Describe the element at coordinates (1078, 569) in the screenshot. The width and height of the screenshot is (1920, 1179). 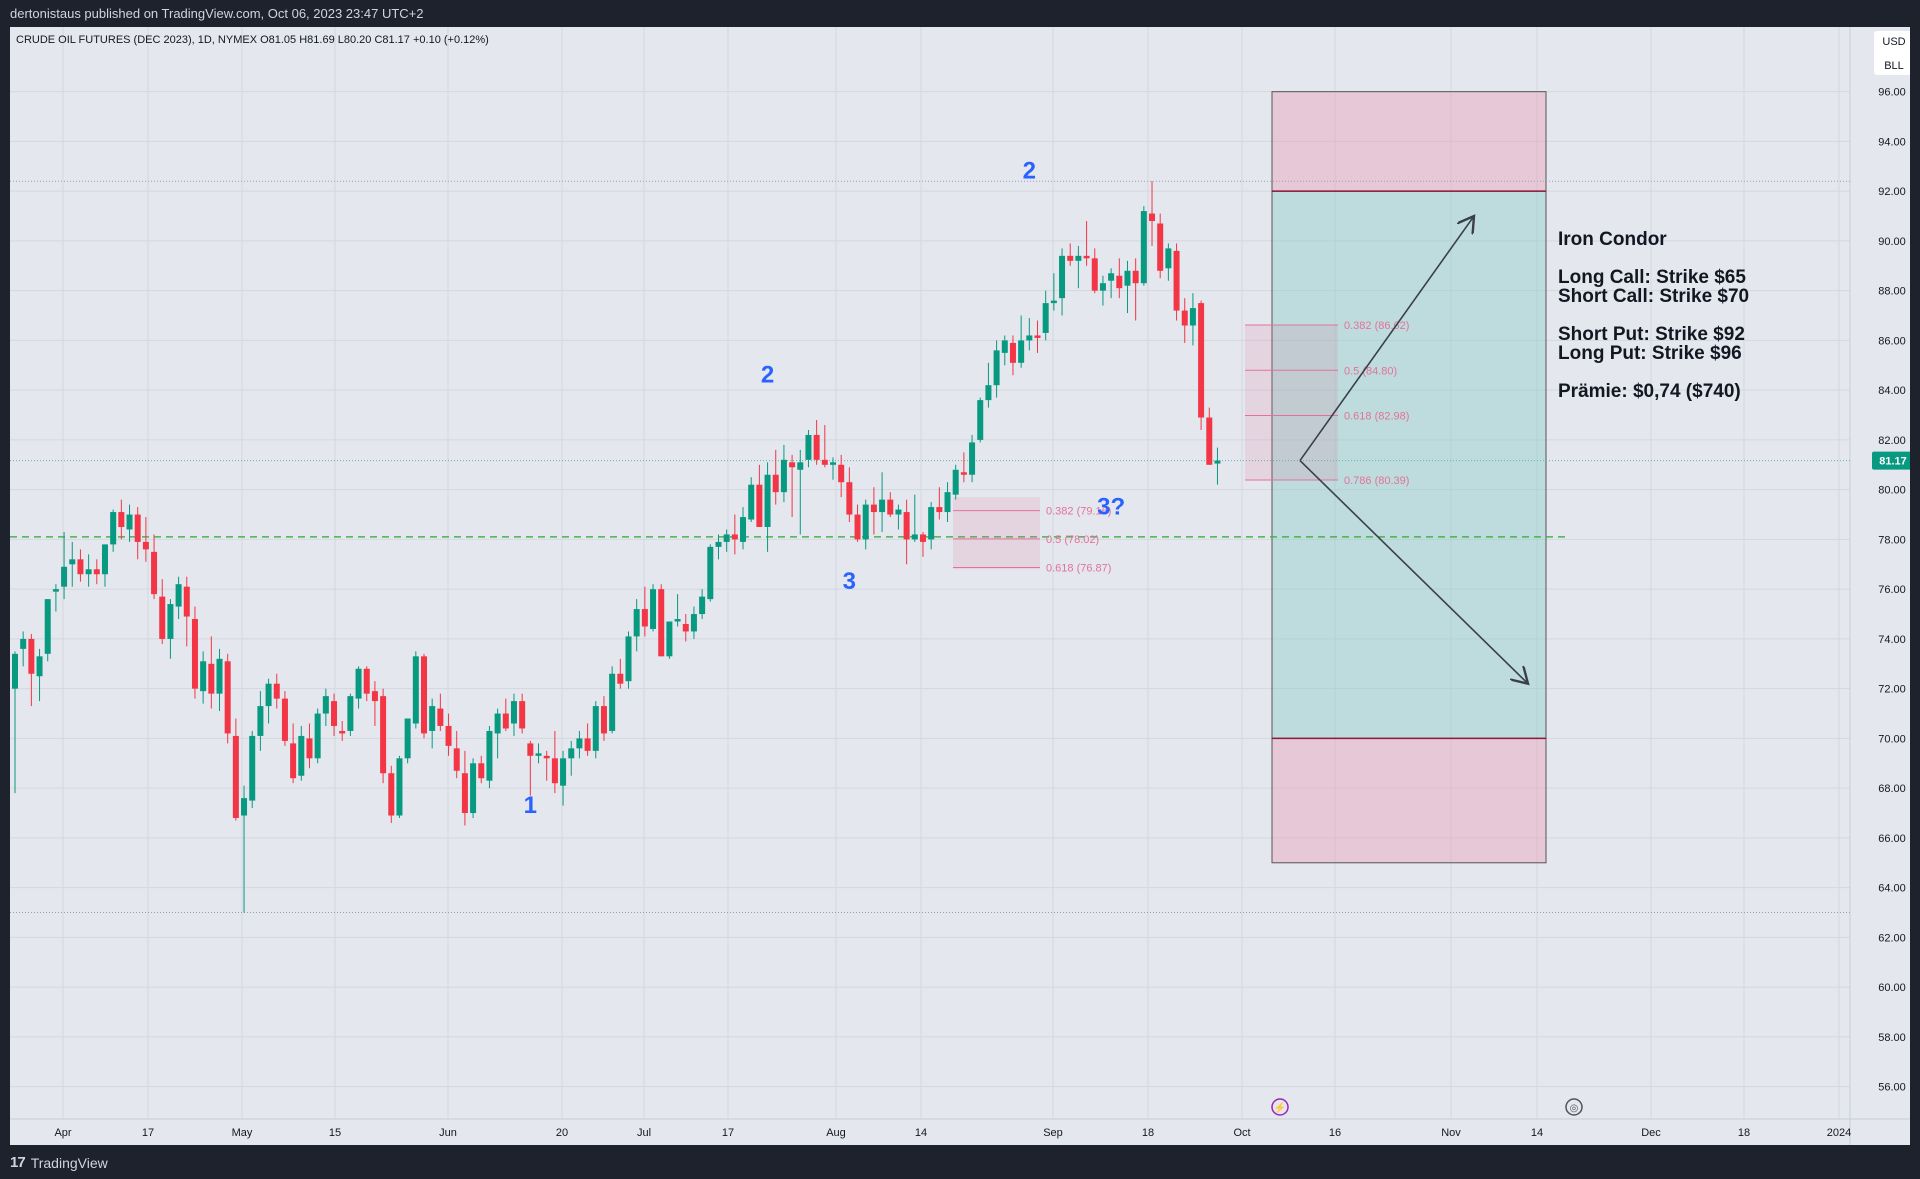
I see `fib-level-label: 0.618 (76.87)` at that location.